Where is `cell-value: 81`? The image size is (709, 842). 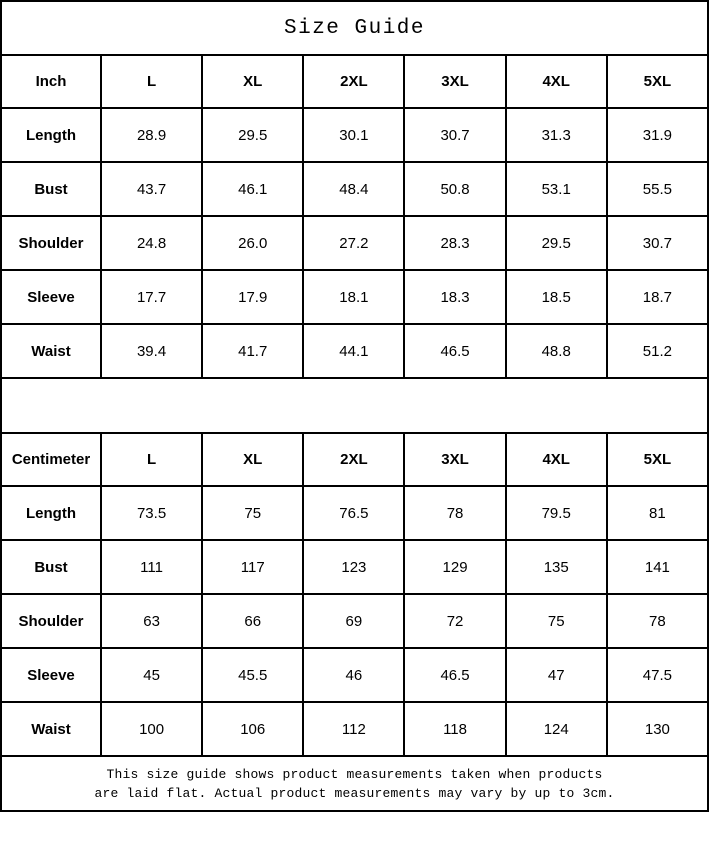 cell-value: 81 is located at coordinates (657, 513).